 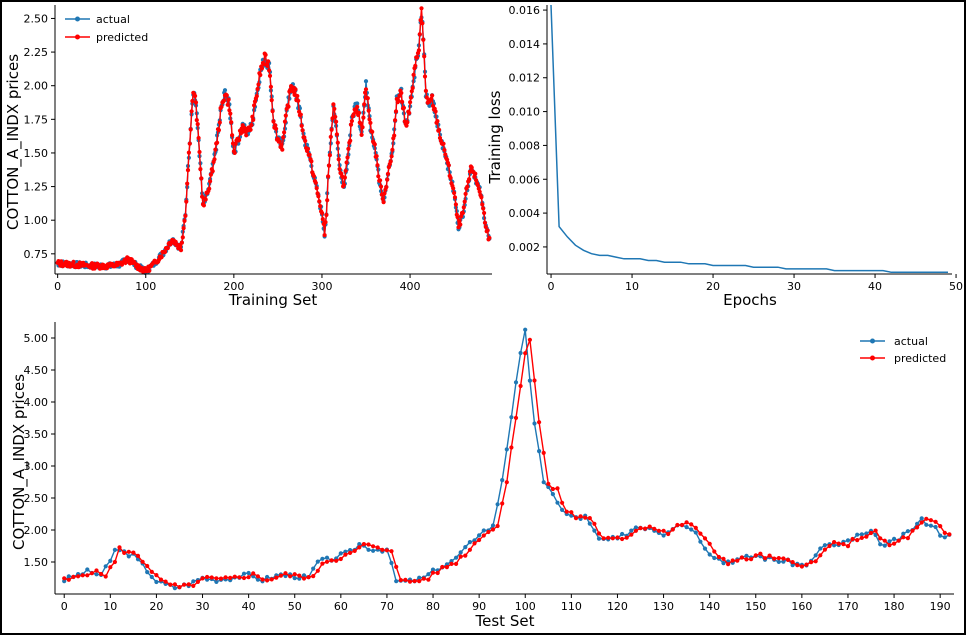 I want to click on y-tick-label: 1.50, so click(x=36, y=153).